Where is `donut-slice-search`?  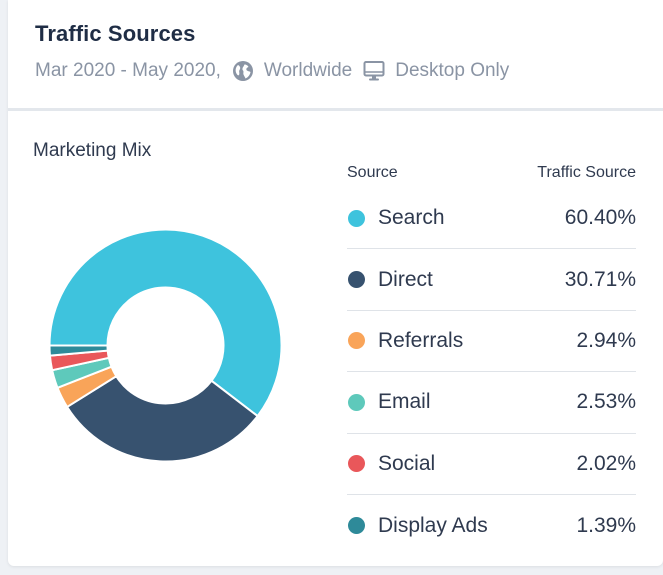 donut-slice-search is located at coordinates (165, 323).